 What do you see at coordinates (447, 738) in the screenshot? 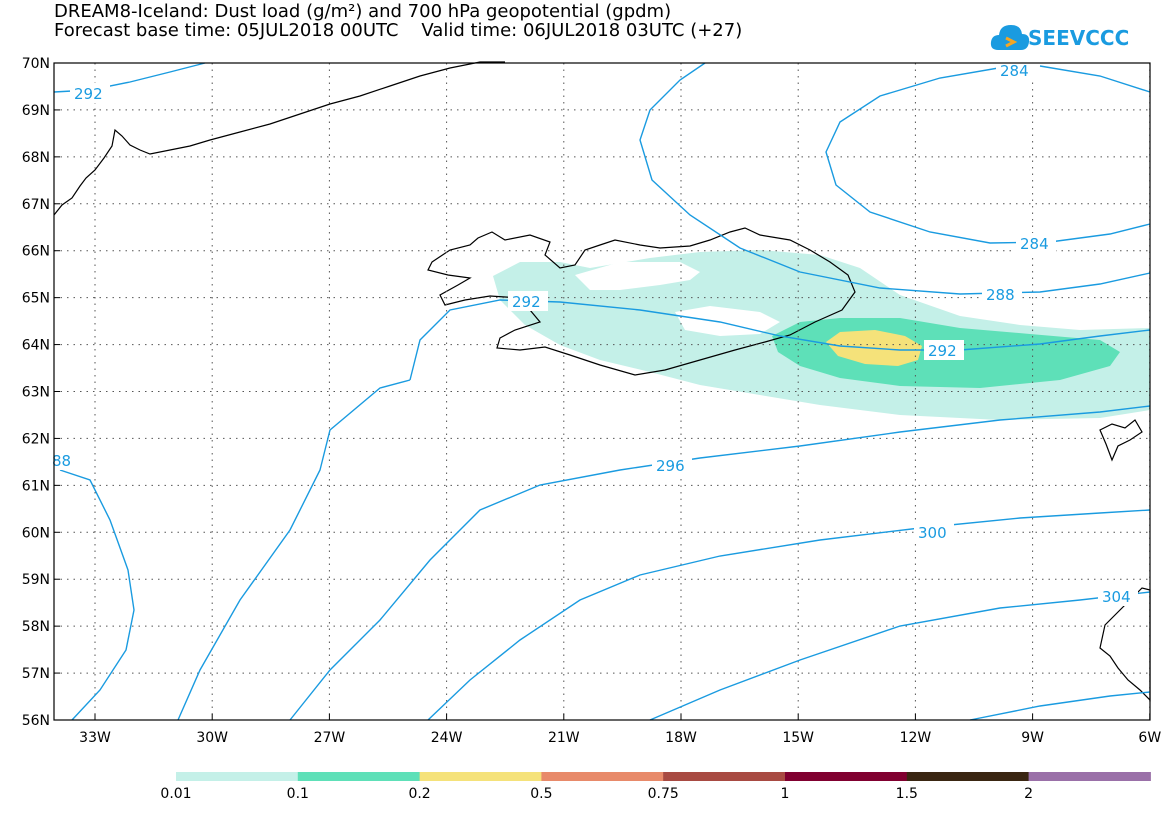
I see `lon-label: 24W` at bounding box center [447, 738].